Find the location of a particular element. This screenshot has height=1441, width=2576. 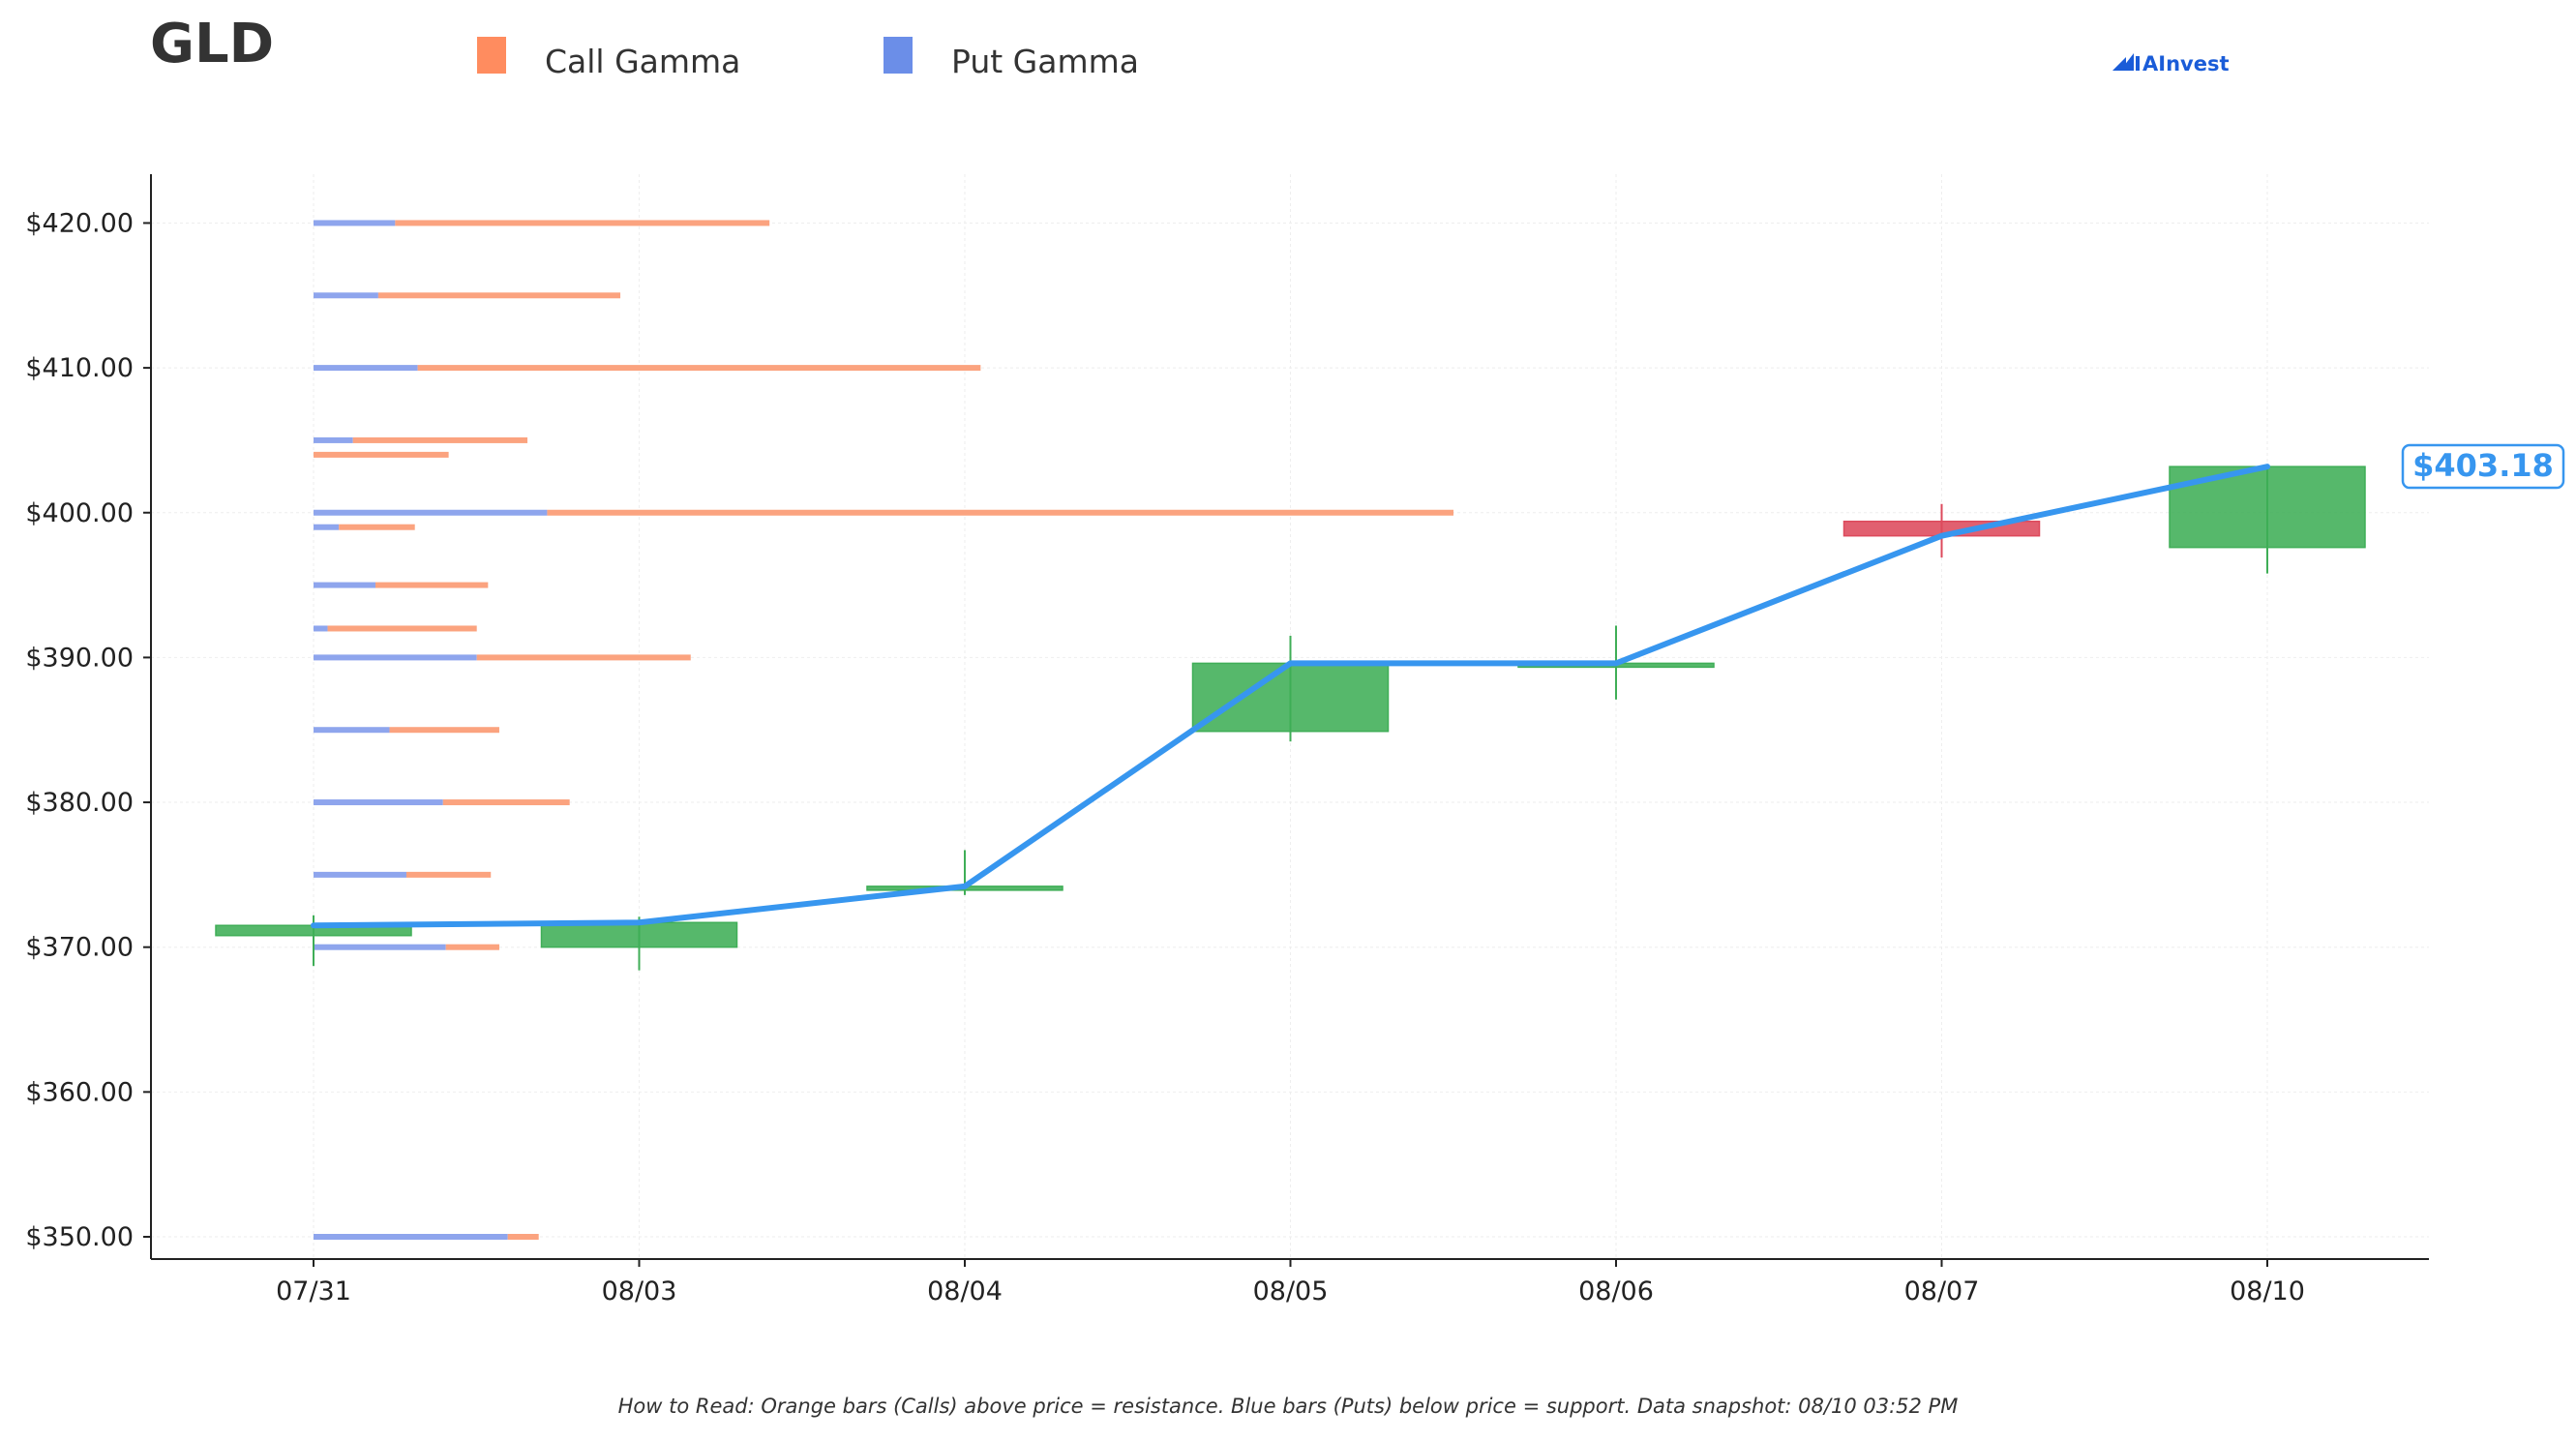

x-ticks: 07/31 08/03 08/04 08/05 08/06 08/07 08/10 is located at coordinates (1290, 1282).